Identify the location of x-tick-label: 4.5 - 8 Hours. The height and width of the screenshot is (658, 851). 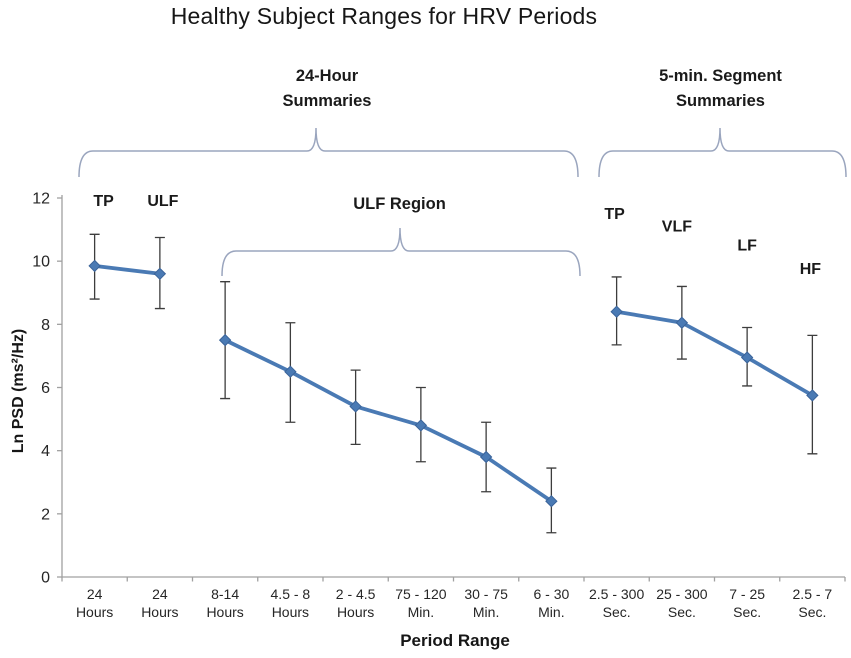
(291, 603).